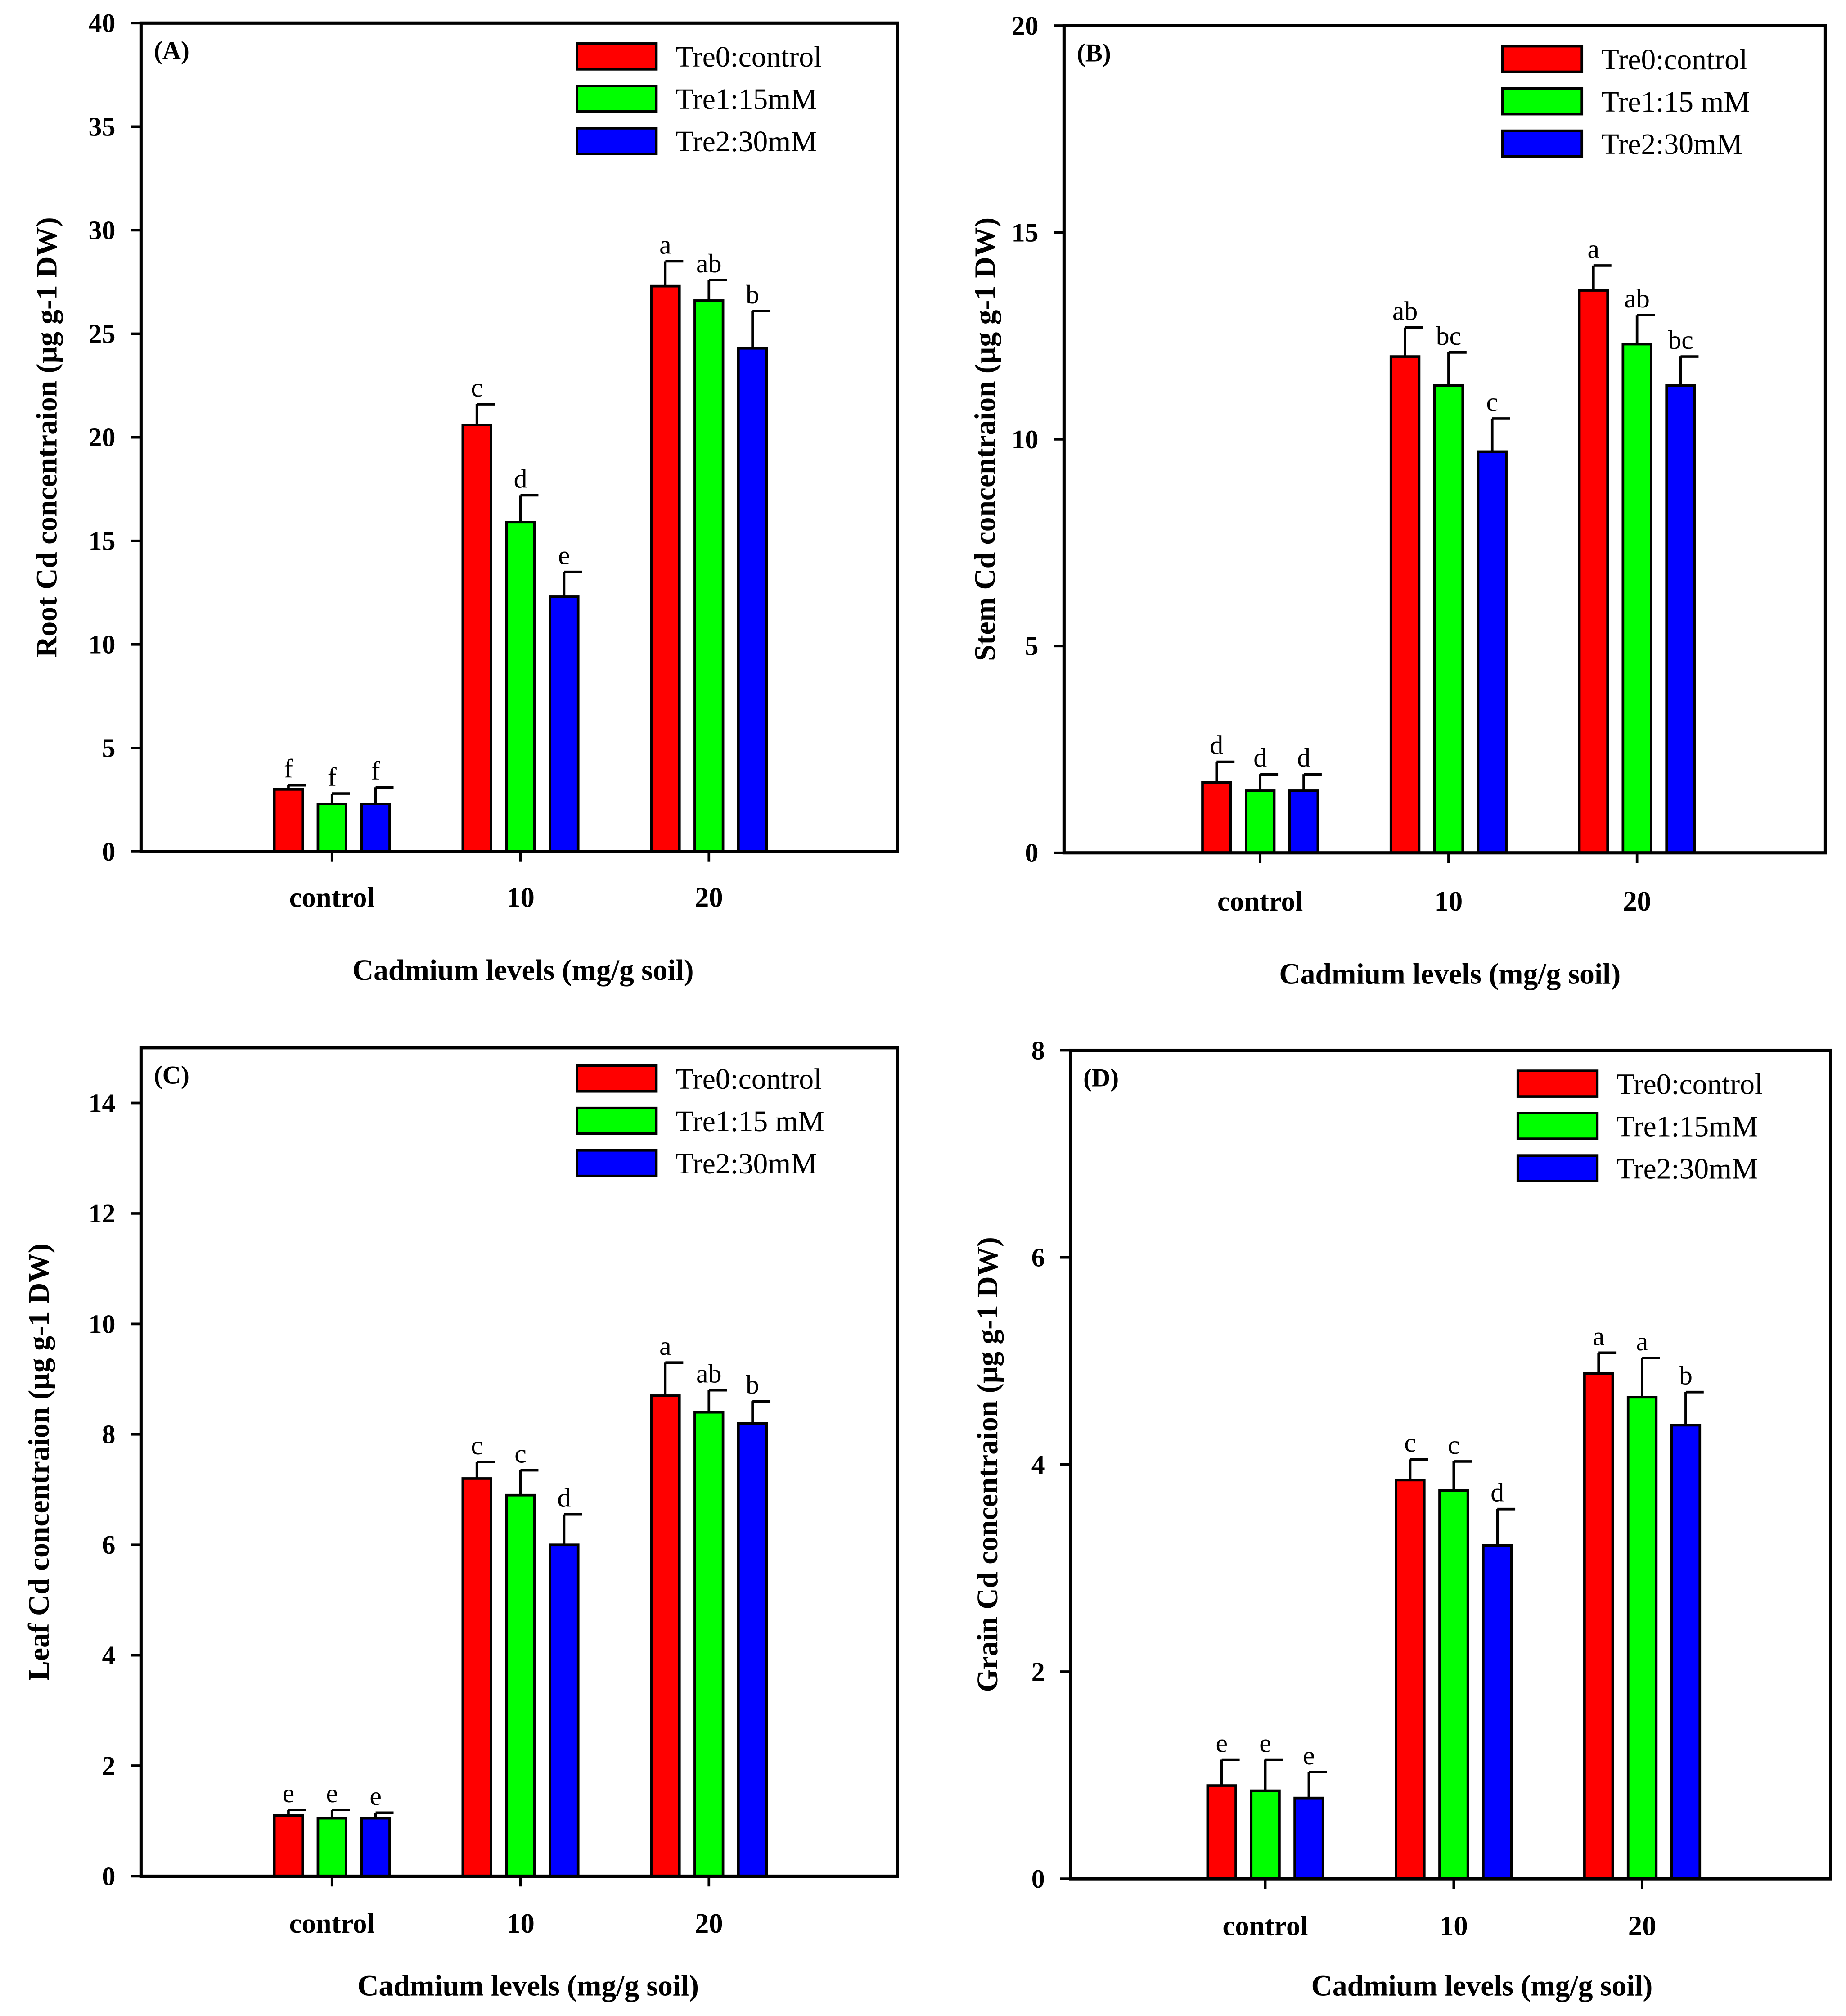 Image resolution: width=1846 pixels, height=2016 pixels. Describe the element at coordinates (1449, 336) in the screenshot. I see `significance-letter: bc` at that location.